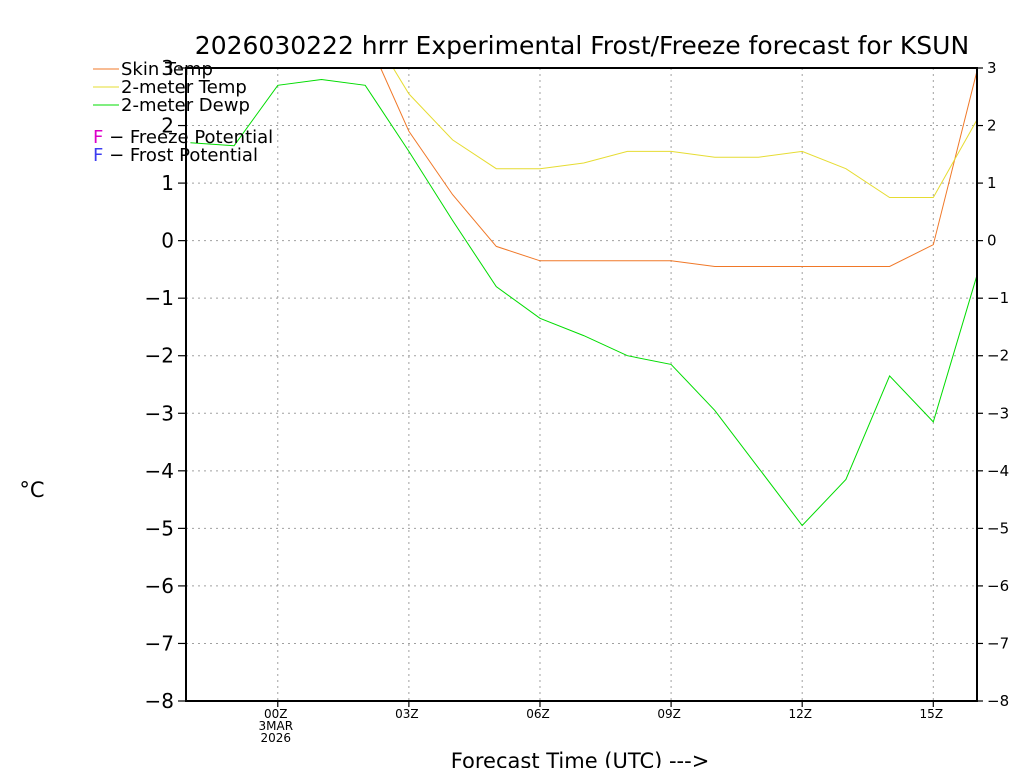 The height and width of the screenshot is (768, 1024). Describe the element at coordinates (159, 356) in the screenshot. I see `y-tick-label: −2` at that location.